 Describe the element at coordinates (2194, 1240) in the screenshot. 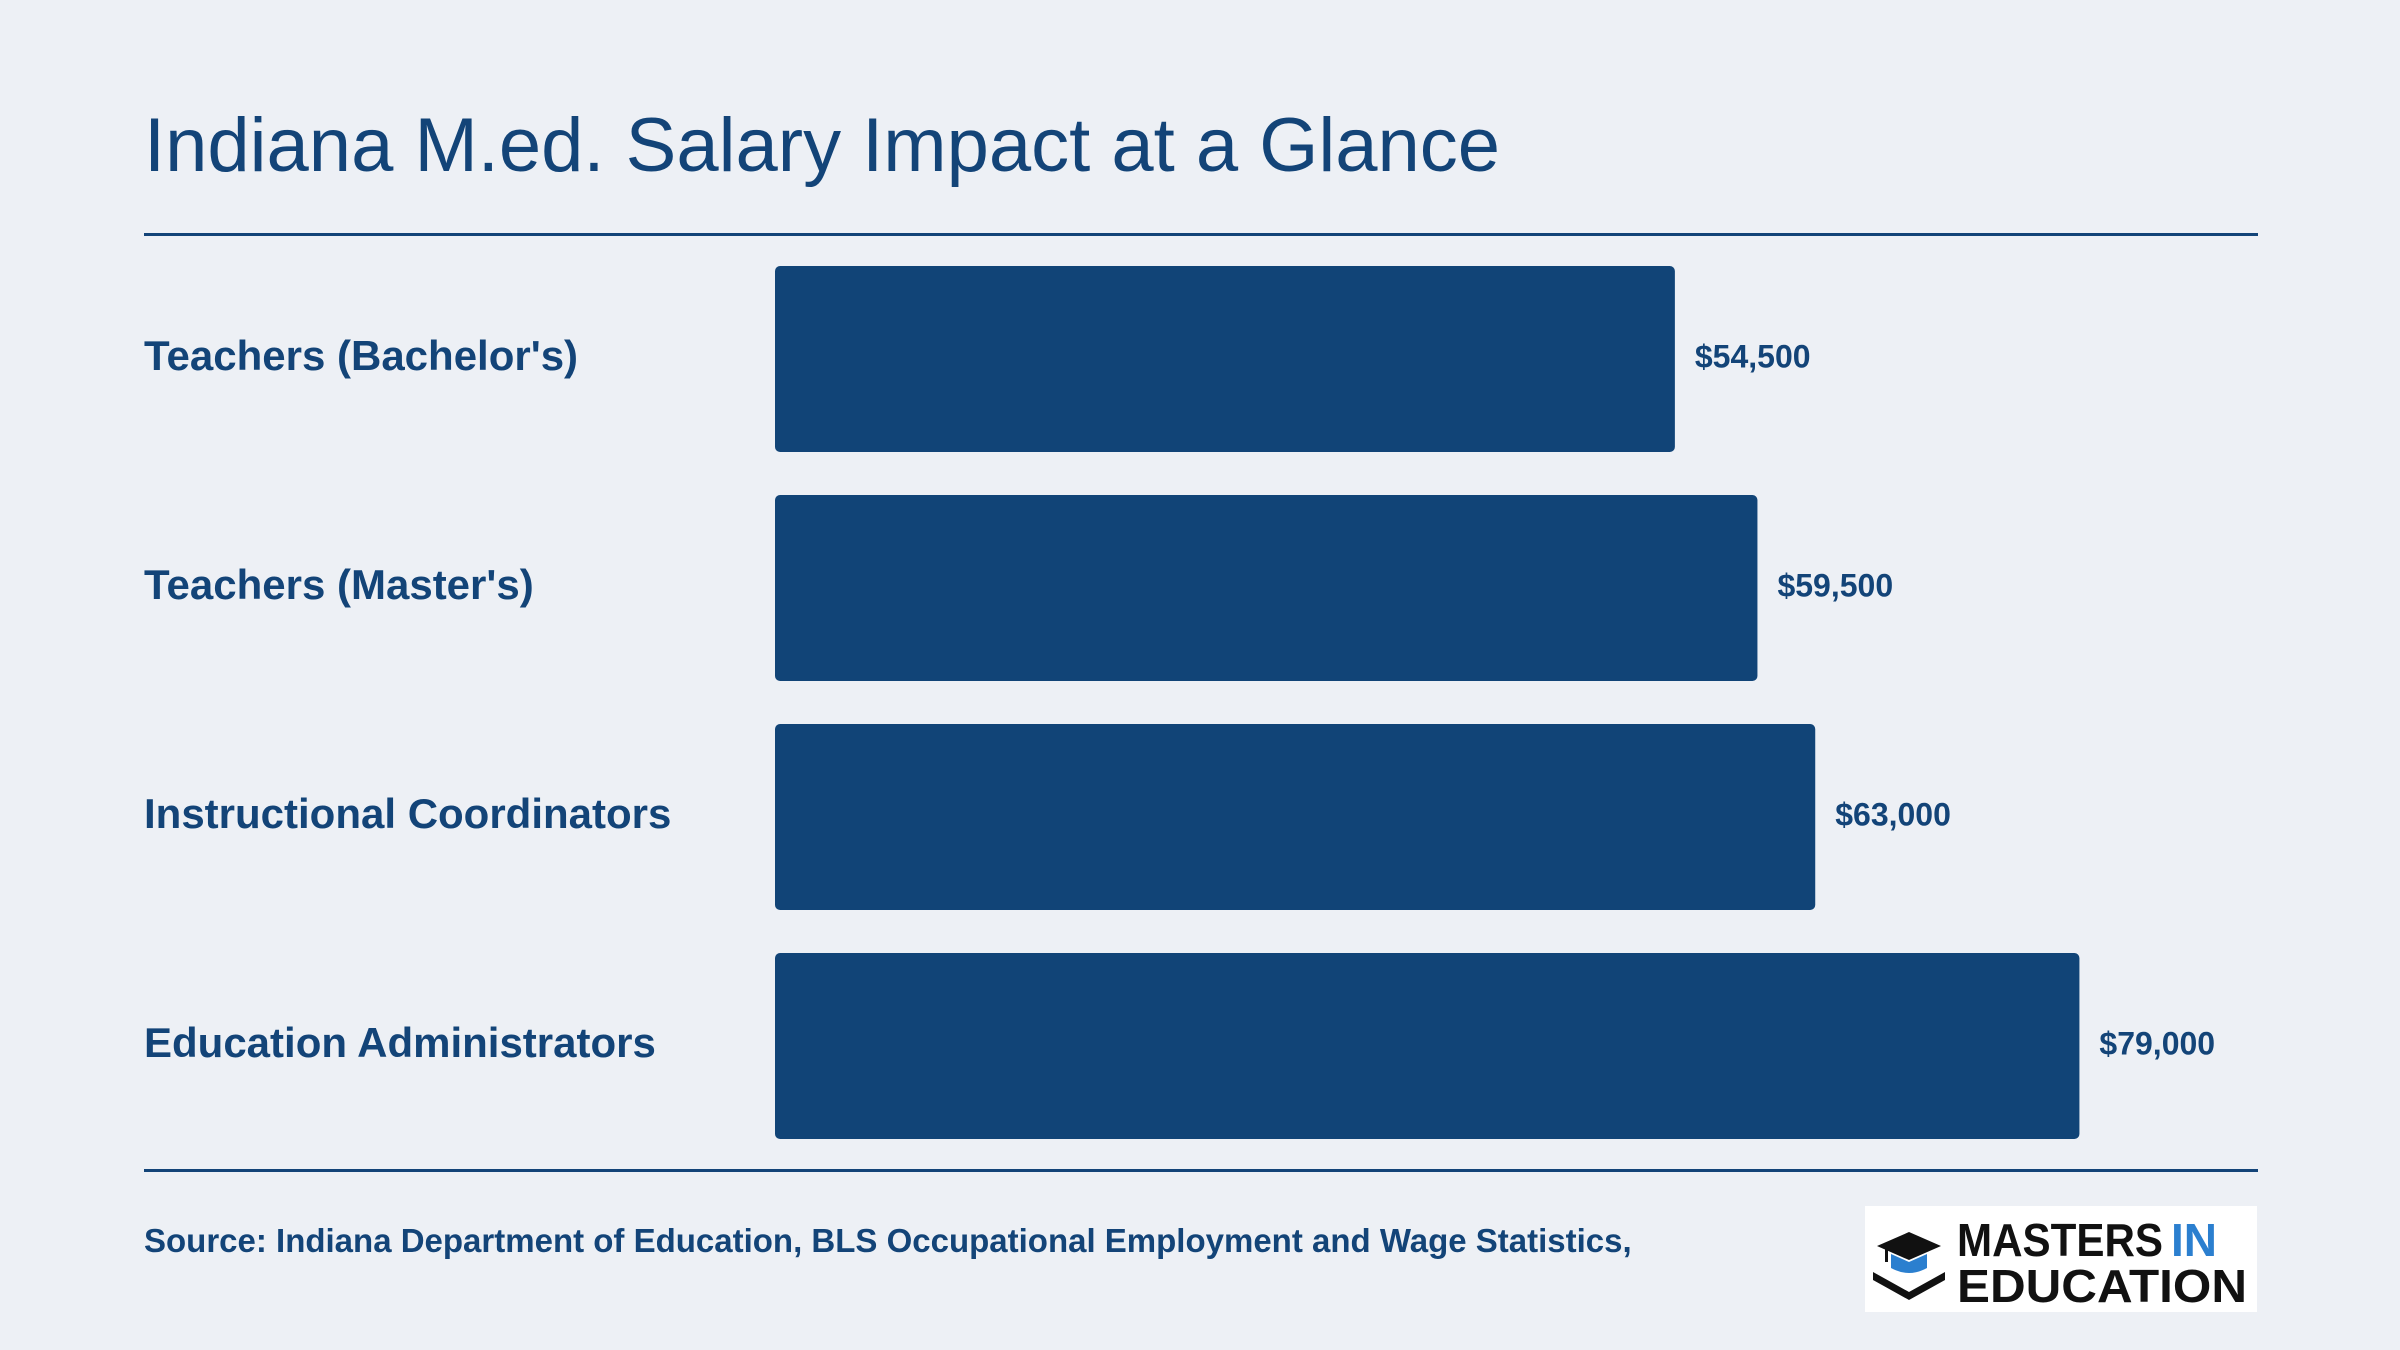

I see `logo-text-in: IN` at that location.